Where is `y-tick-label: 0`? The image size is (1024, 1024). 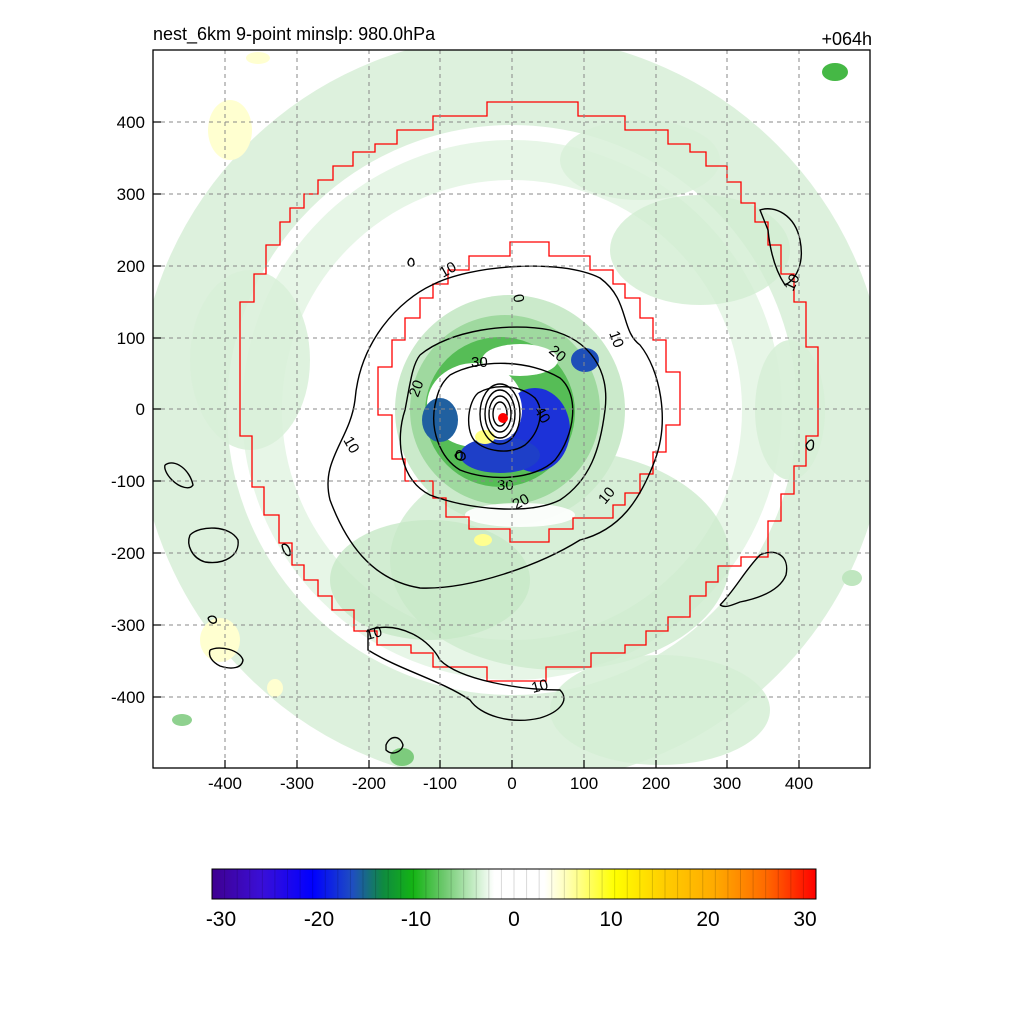
y-tick-label: 0 is located at coordinates (140, 409).